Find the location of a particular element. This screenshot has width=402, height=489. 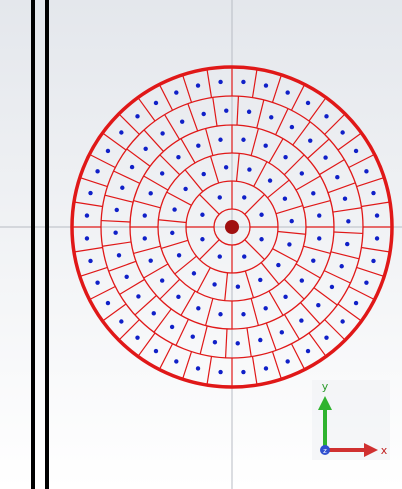

boundary-line is located at coordinates (47, 244).